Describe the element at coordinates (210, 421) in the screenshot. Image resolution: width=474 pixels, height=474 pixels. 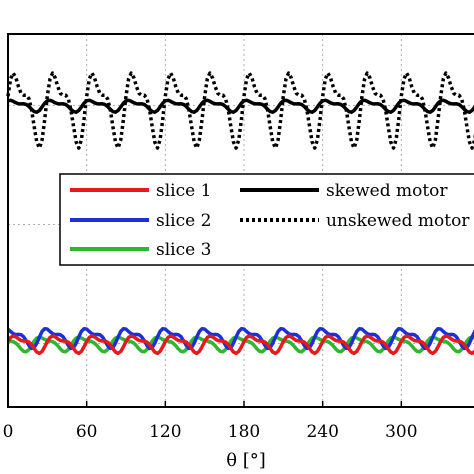
I see `x-axis-ticks: 0 60 120 180 240 300` at that location.